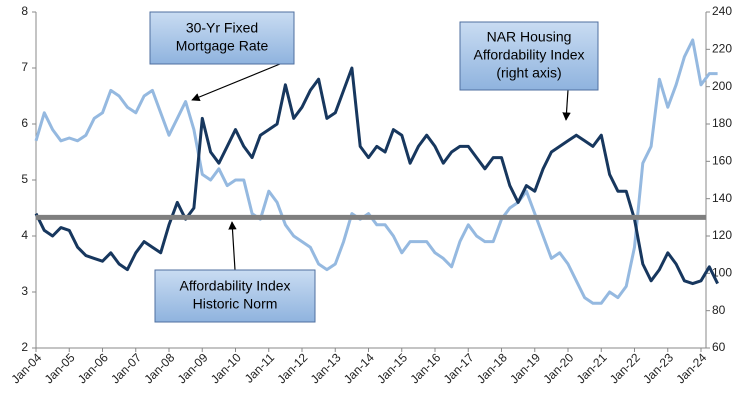 This screenshot has height=401, width=744. Describe the element at coordinates (722, 273) in the screenshot. I see `y2-tick-label: 100` at that location.